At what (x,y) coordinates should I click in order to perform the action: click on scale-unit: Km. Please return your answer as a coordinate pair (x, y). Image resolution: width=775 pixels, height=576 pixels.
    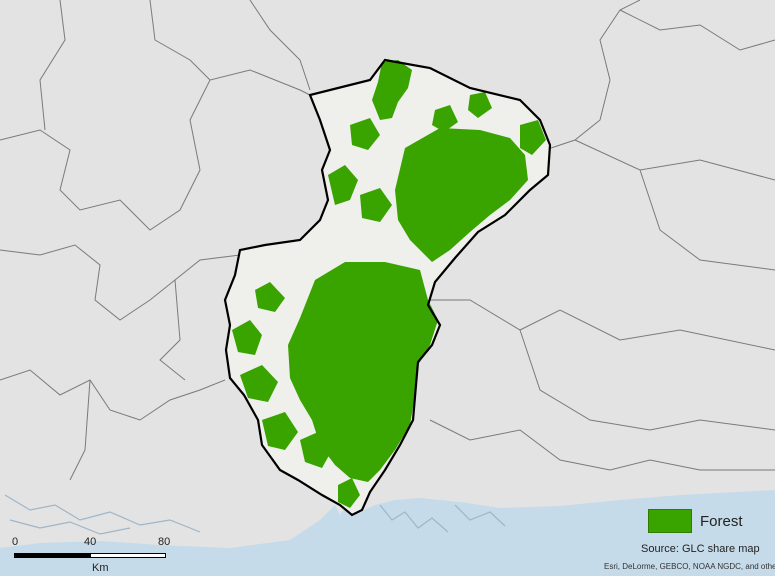
    Looking at the image, I should click on (100, 568).